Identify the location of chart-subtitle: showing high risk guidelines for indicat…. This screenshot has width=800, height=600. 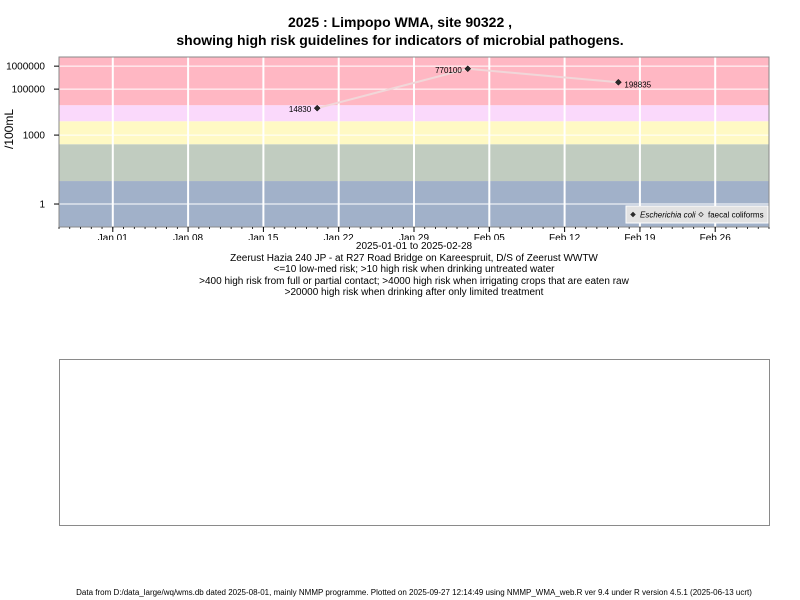
(400, 40).